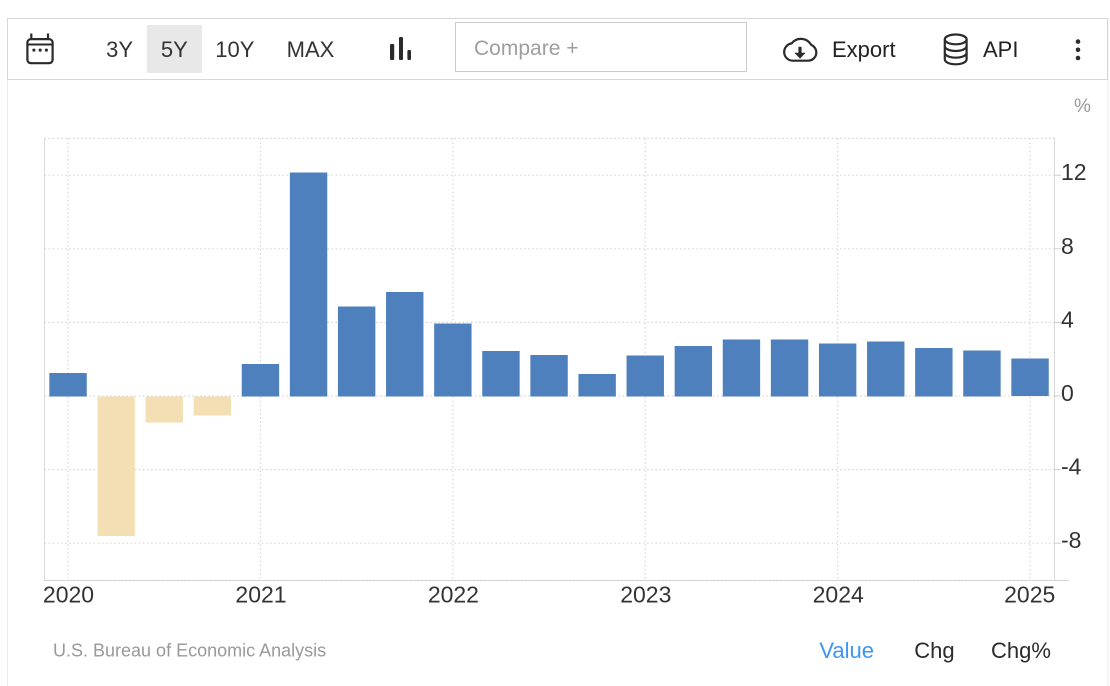  What do you see at coordinates (934, 650) in the screenshot?
I see `svg-text: Chg` at bounding box center [934, 650].